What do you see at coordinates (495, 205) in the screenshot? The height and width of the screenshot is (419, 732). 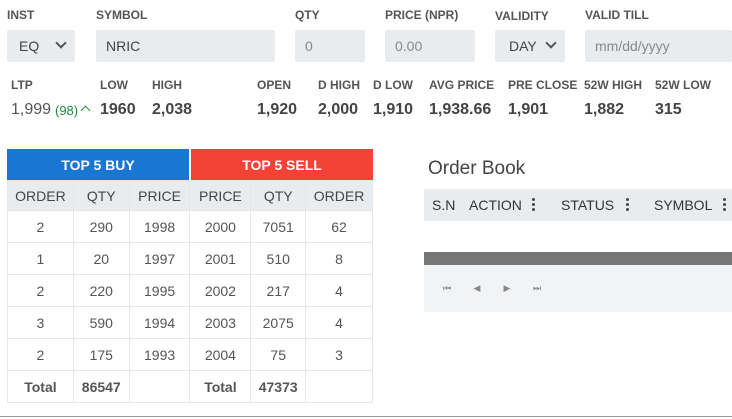 I see `column-header-action: ACTION` at bounding box center [495, 205].